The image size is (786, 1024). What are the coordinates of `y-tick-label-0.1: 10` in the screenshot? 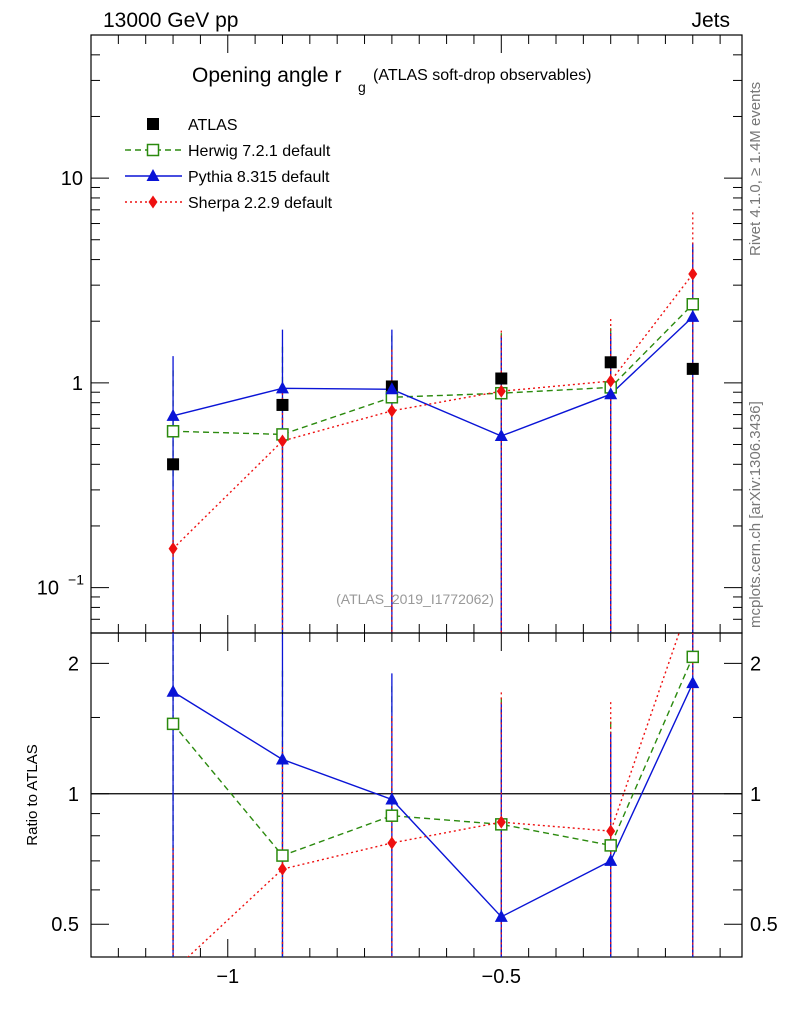 It's located at (48, 589).